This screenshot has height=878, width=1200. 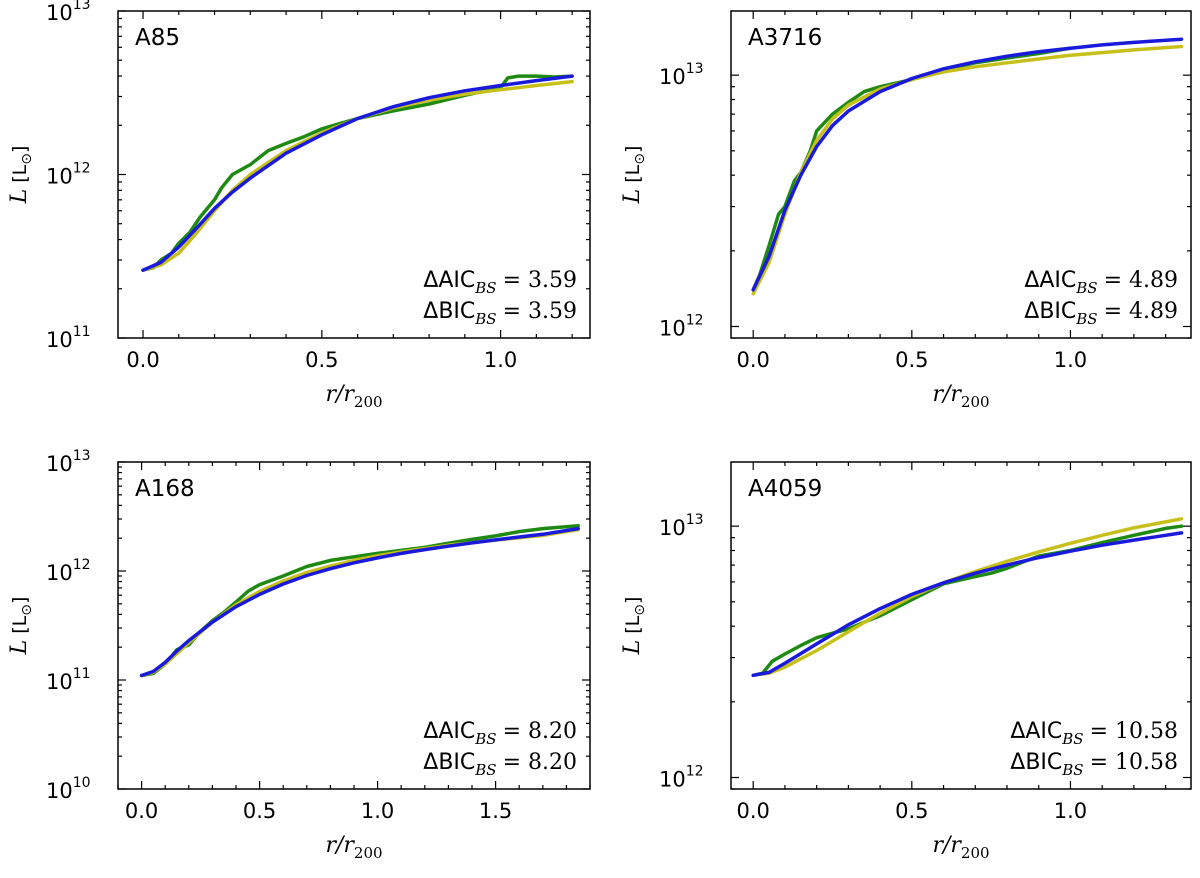 I want to click on panel-title: A85, so click(x=157, y=38).